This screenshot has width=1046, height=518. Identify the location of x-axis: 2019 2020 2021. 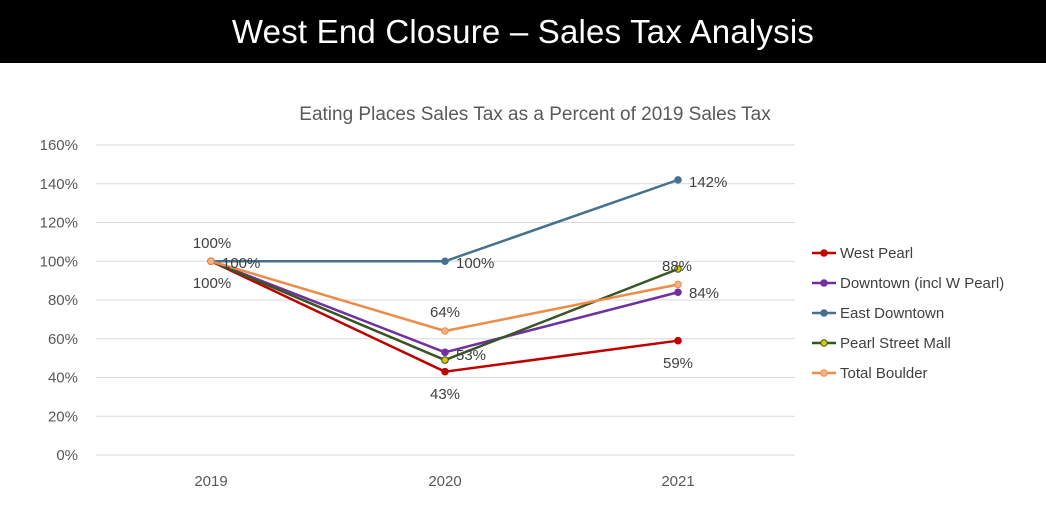
(444, 481).